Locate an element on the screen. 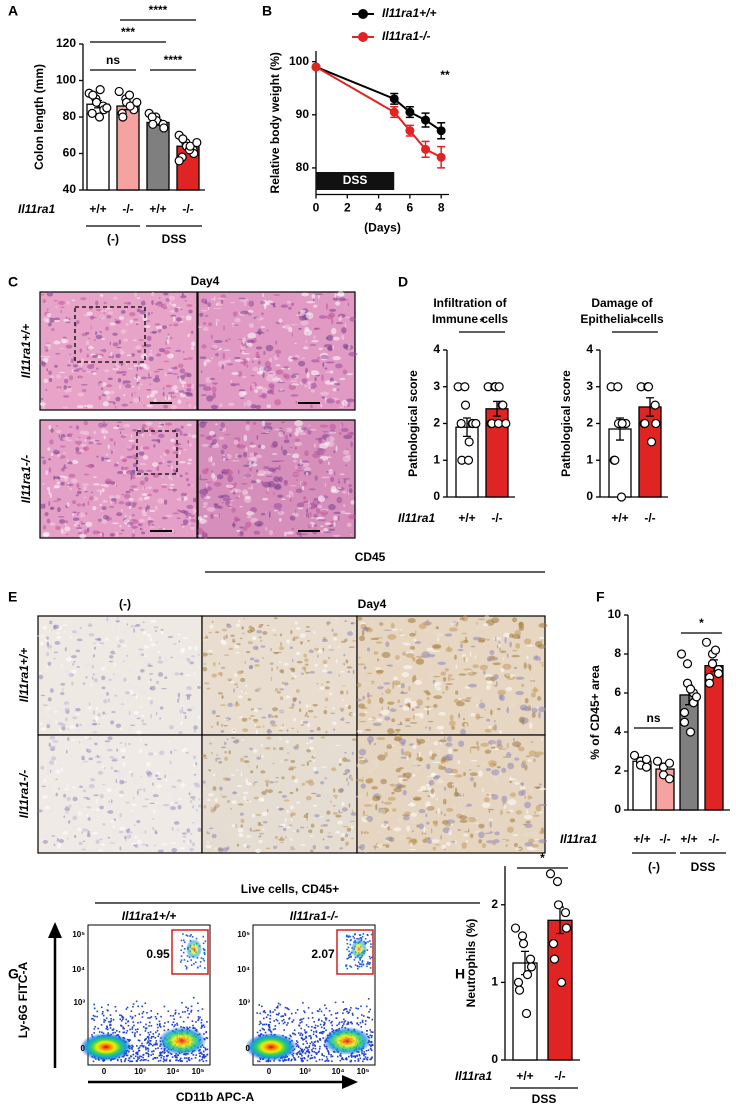 Image resolution: width=736 pixels, height=1110 pixels. y-tick-label: 10 is located at coordinates (615, 614).